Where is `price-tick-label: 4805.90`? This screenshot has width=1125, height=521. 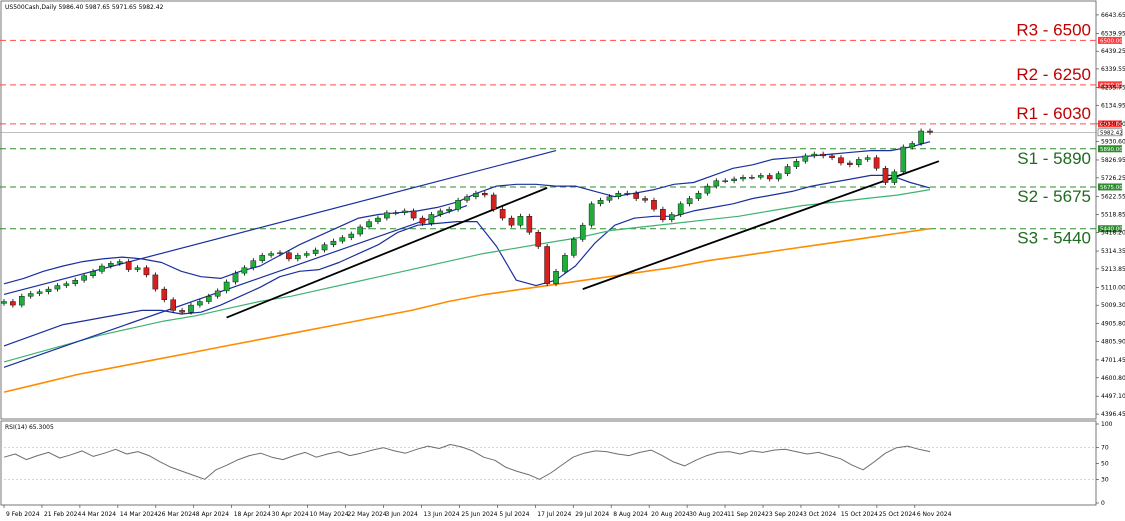 price-tick-label: 4805.90 is located at coordinates (1113, 341).